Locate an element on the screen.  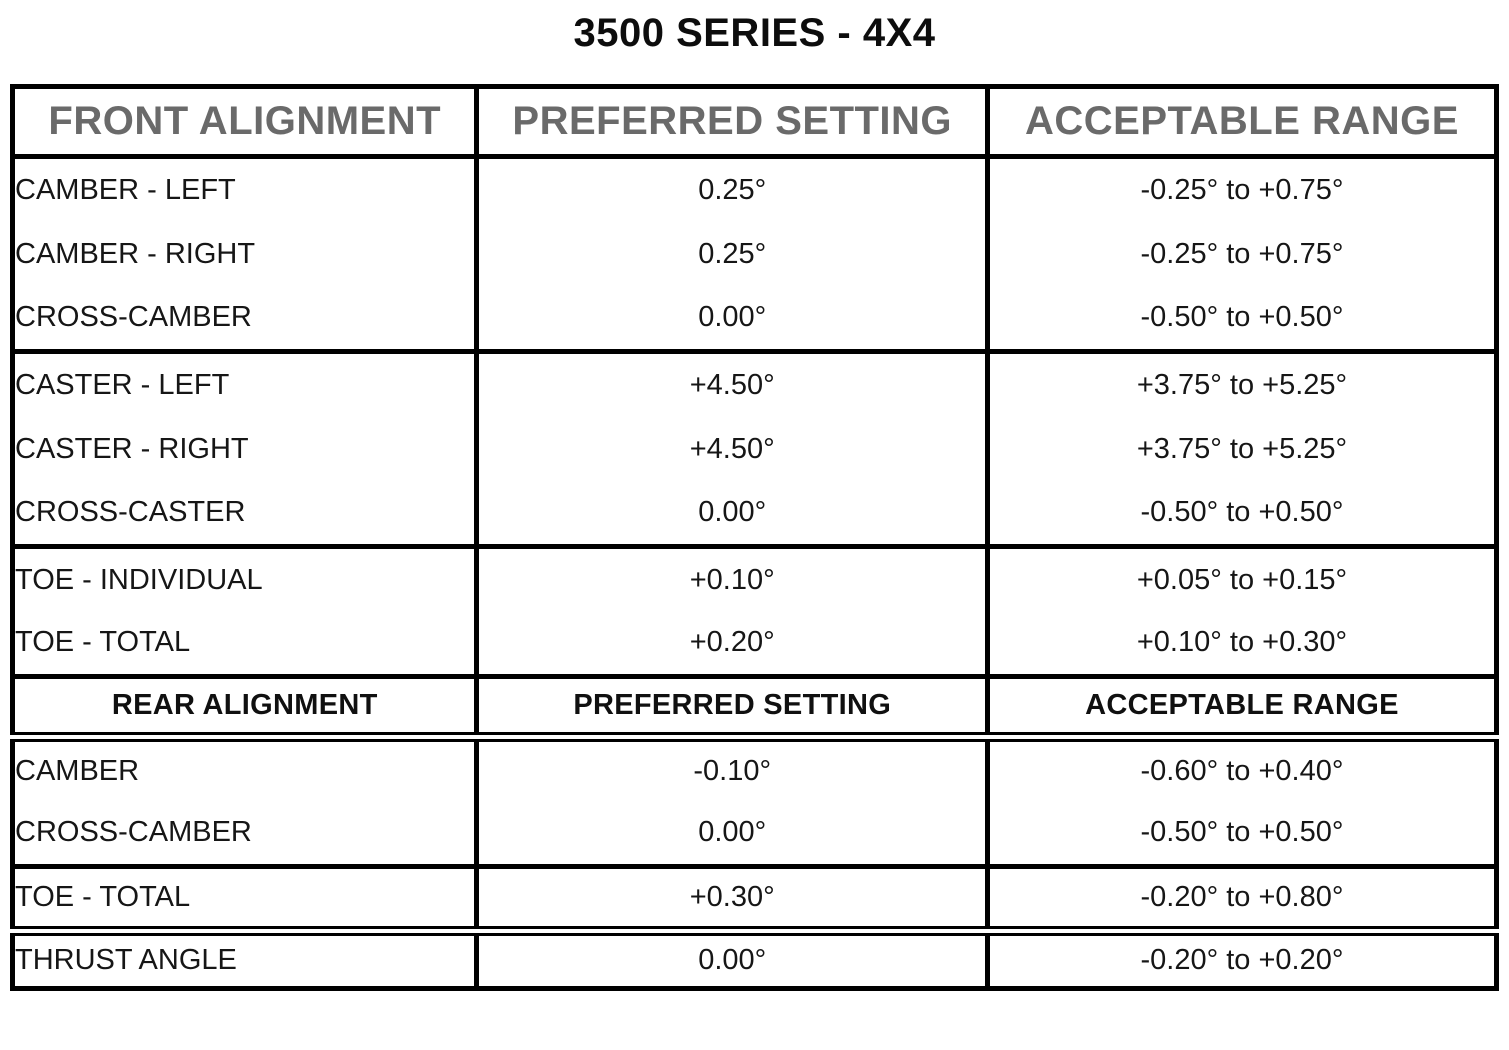
table-row: CAMBER -0.10° -0.60° to +0.40° is located at coordinates (754, 766).